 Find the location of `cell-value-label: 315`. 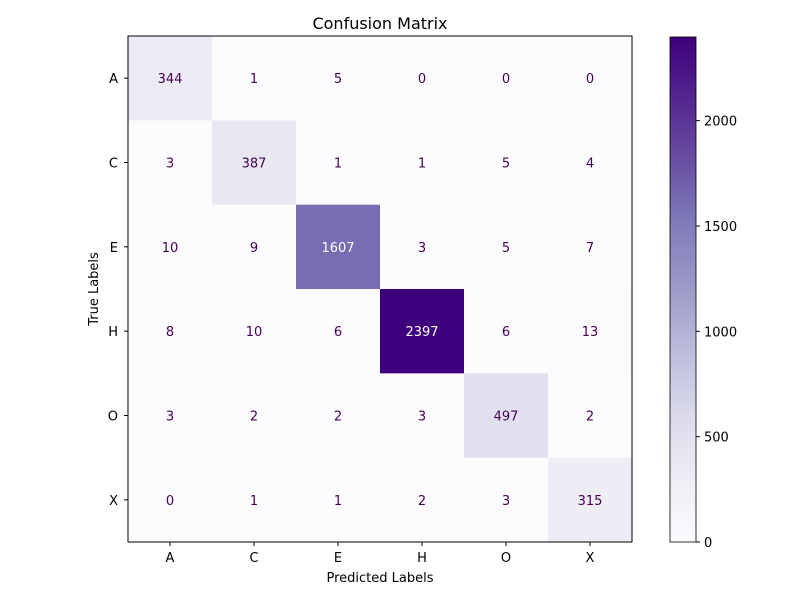

cell-value-label: 315 is located at coordinates (590, 501).